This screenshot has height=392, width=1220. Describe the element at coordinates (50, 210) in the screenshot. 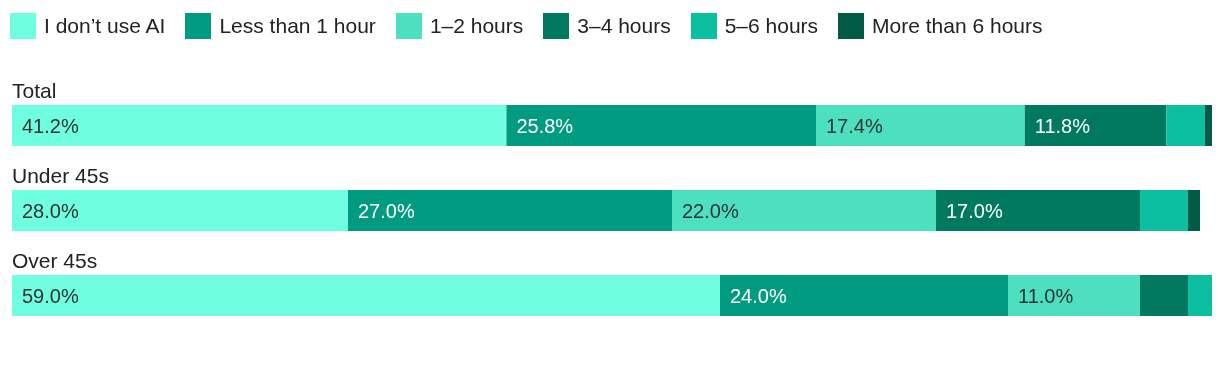

I see `data-label: 28.0%` at that location.